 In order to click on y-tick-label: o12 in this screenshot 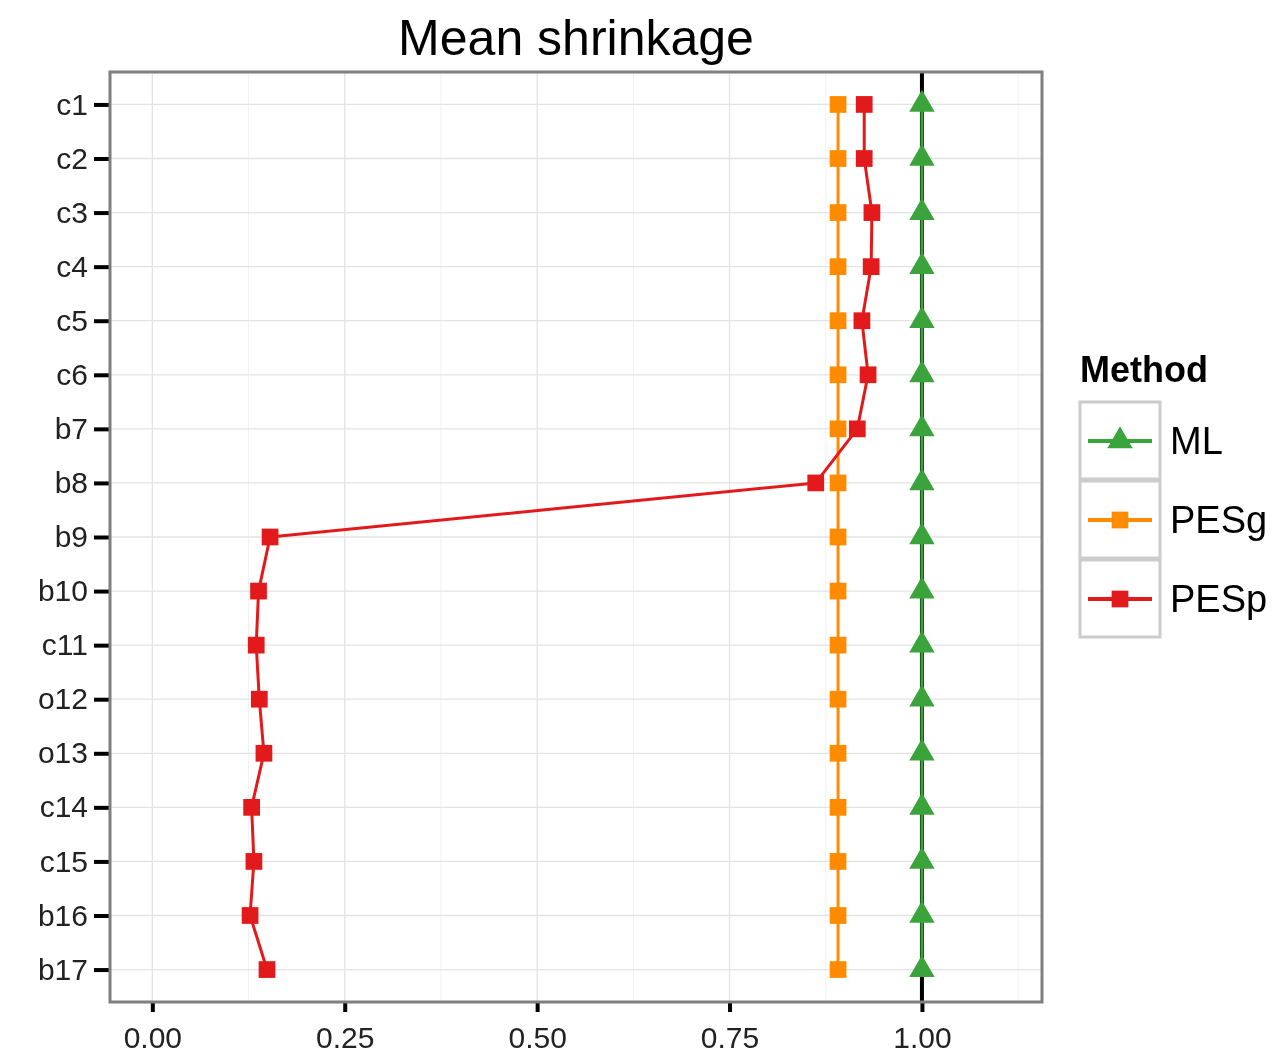, I will do `click(62, 699)`.